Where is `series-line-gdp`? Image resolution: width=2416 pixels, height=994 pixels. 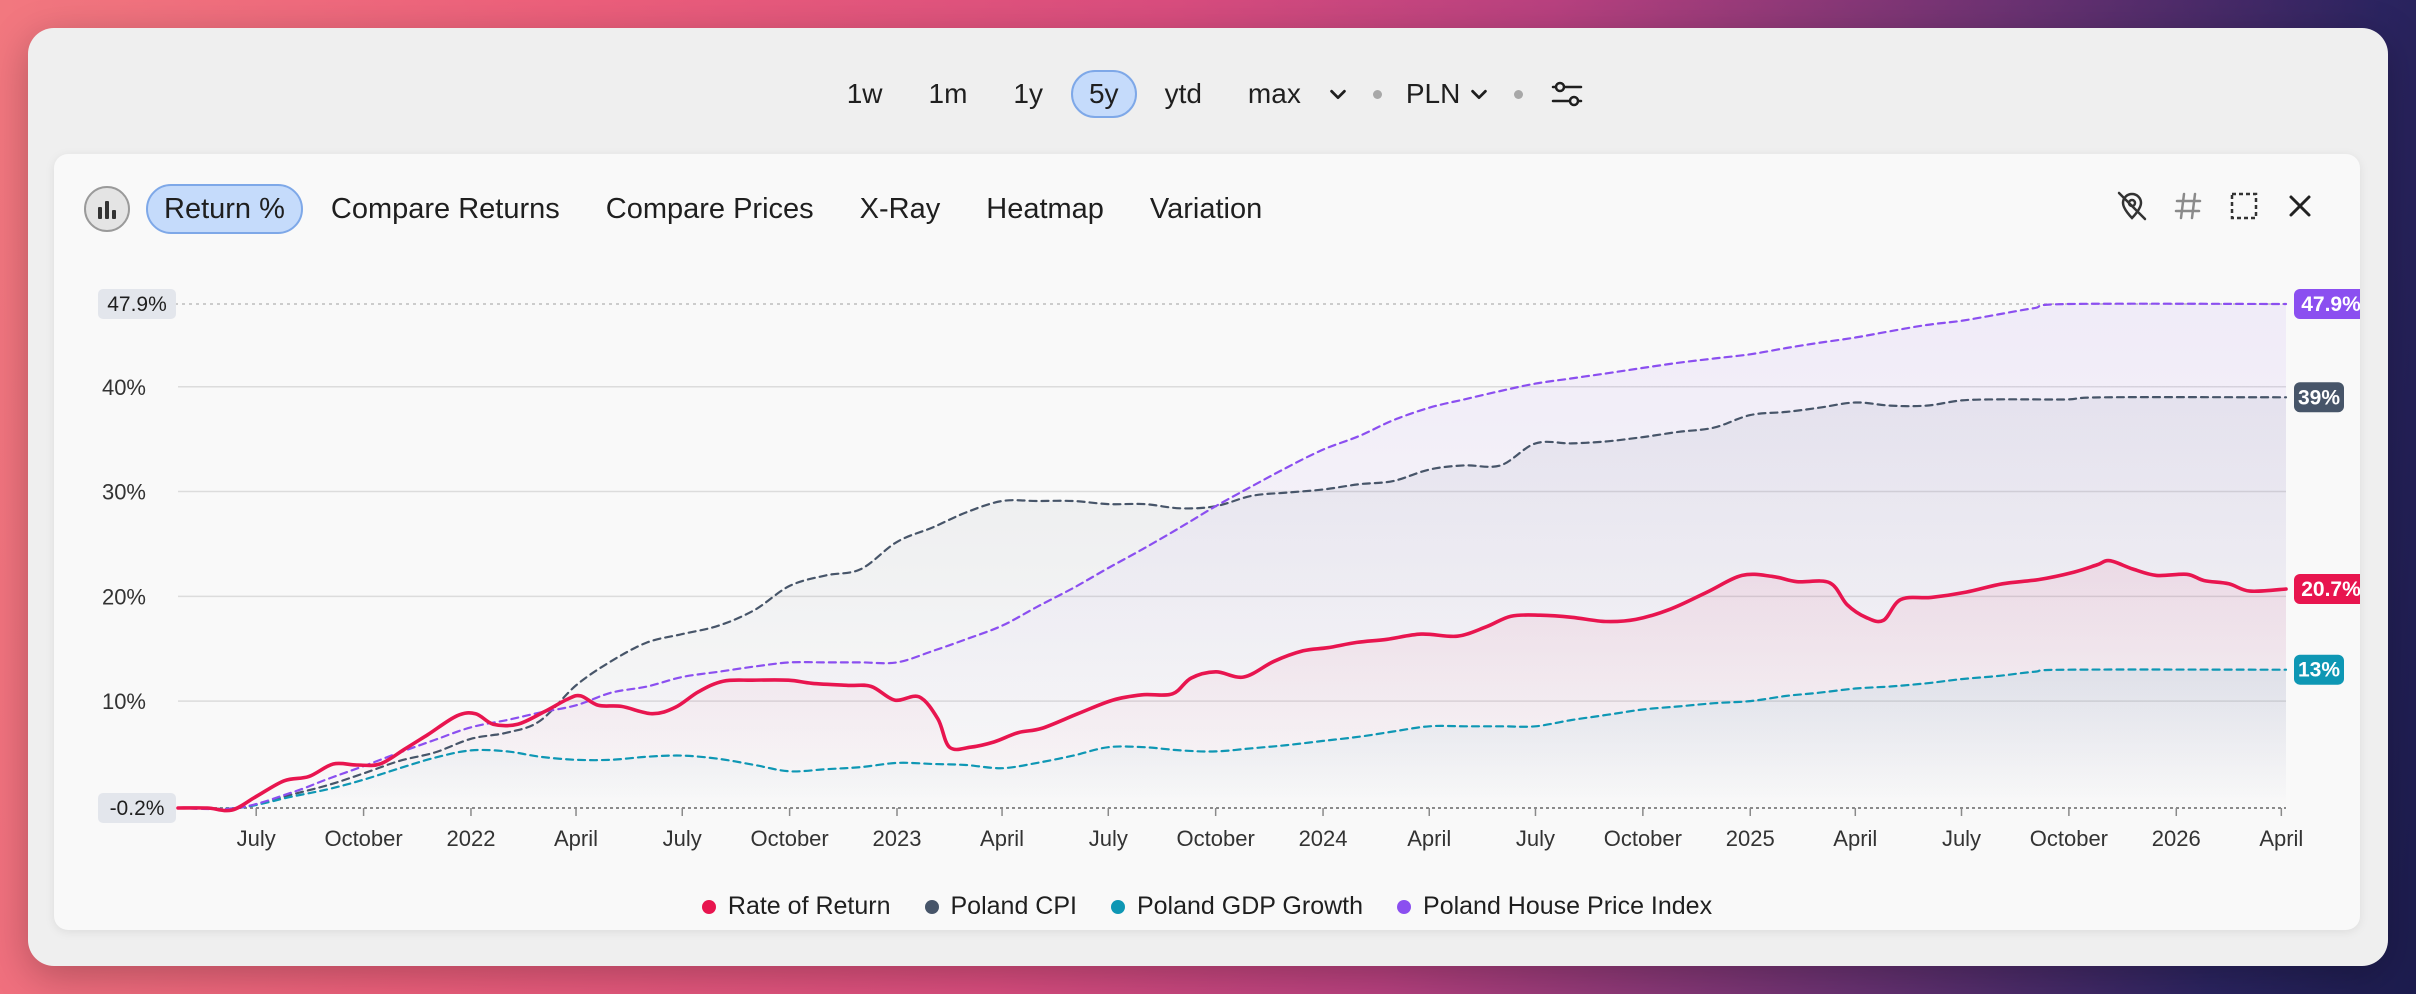
series-line-gdp is located at coordinates (1232, 739).